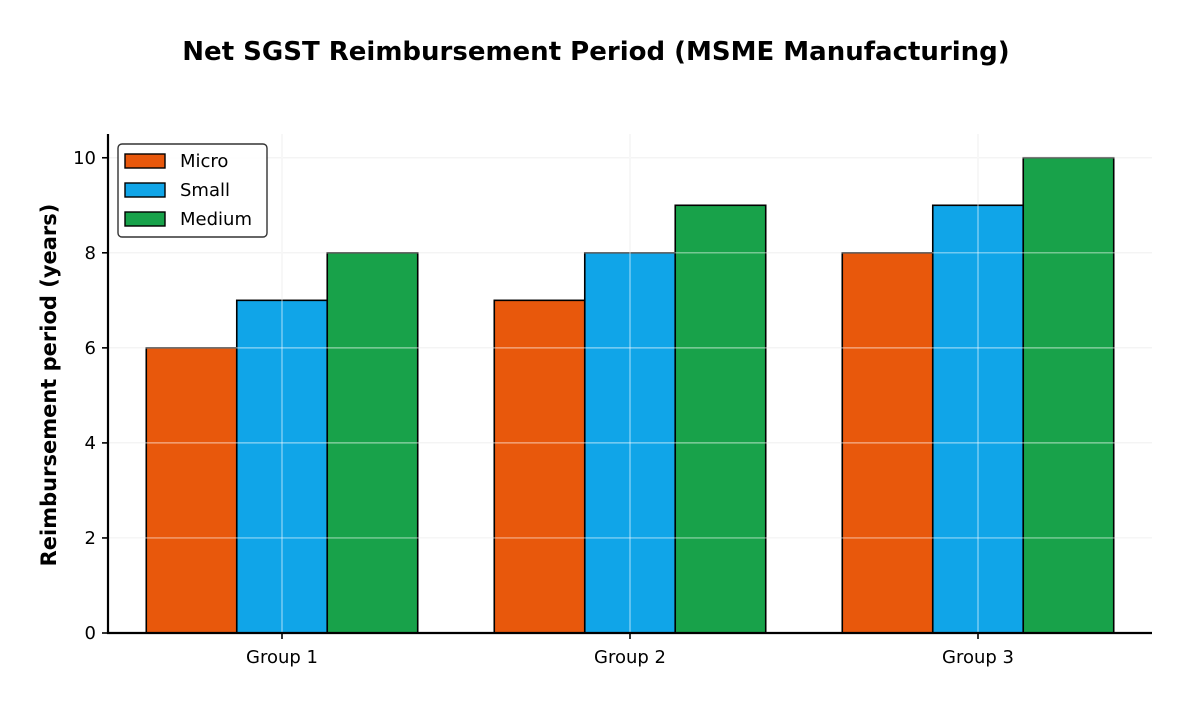 This screenshot has width=1188, height=704. Describe the element at coordinates (282, 657) in the screenshot. I see `x-tick-label: Group 1` at that location.